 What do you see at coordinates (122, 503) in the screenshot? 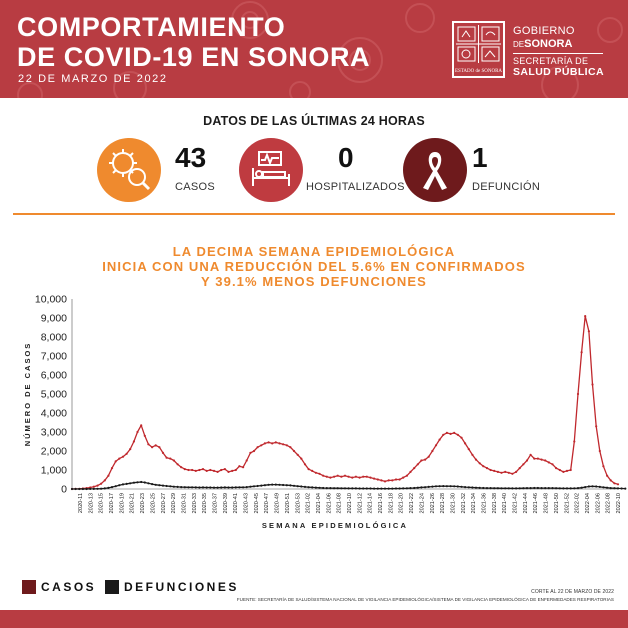
I see `x-tick-label: 2020-19` at bounding box center [122, 503].